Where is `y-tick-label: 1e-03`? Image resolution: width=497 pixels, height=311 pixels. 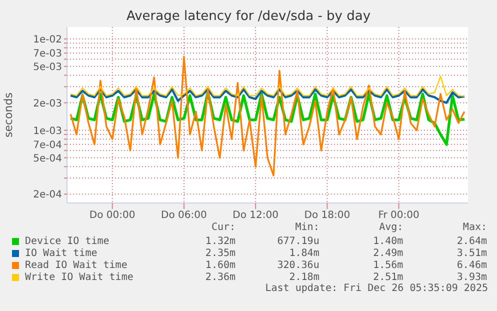
y-tick-label: 1e-03 is located at coordinates (47, 131).